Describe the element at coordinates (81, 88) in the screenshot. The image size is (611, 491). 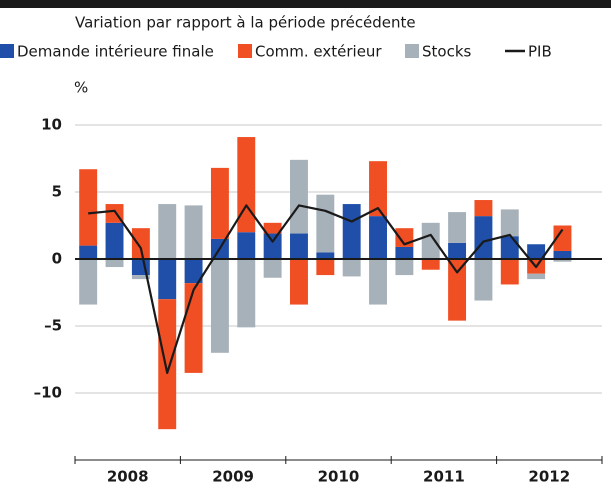
I see `y-axis-label: %` at that location.